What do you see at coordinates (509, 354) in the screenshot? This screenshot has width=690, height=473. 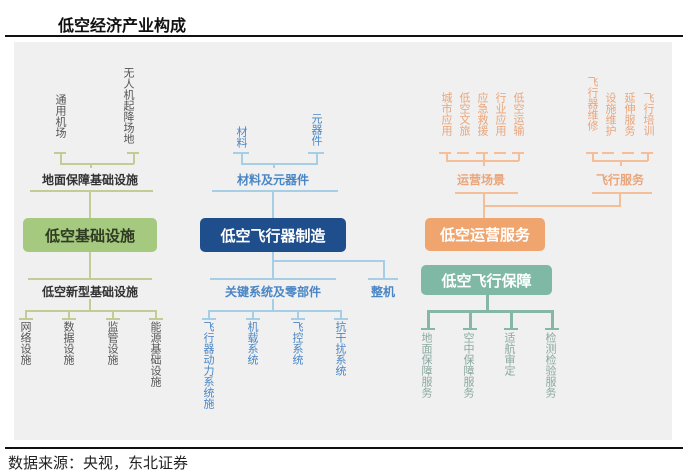 I see `label-airworthiness: 适航审定` at bounding box center [509, 354].